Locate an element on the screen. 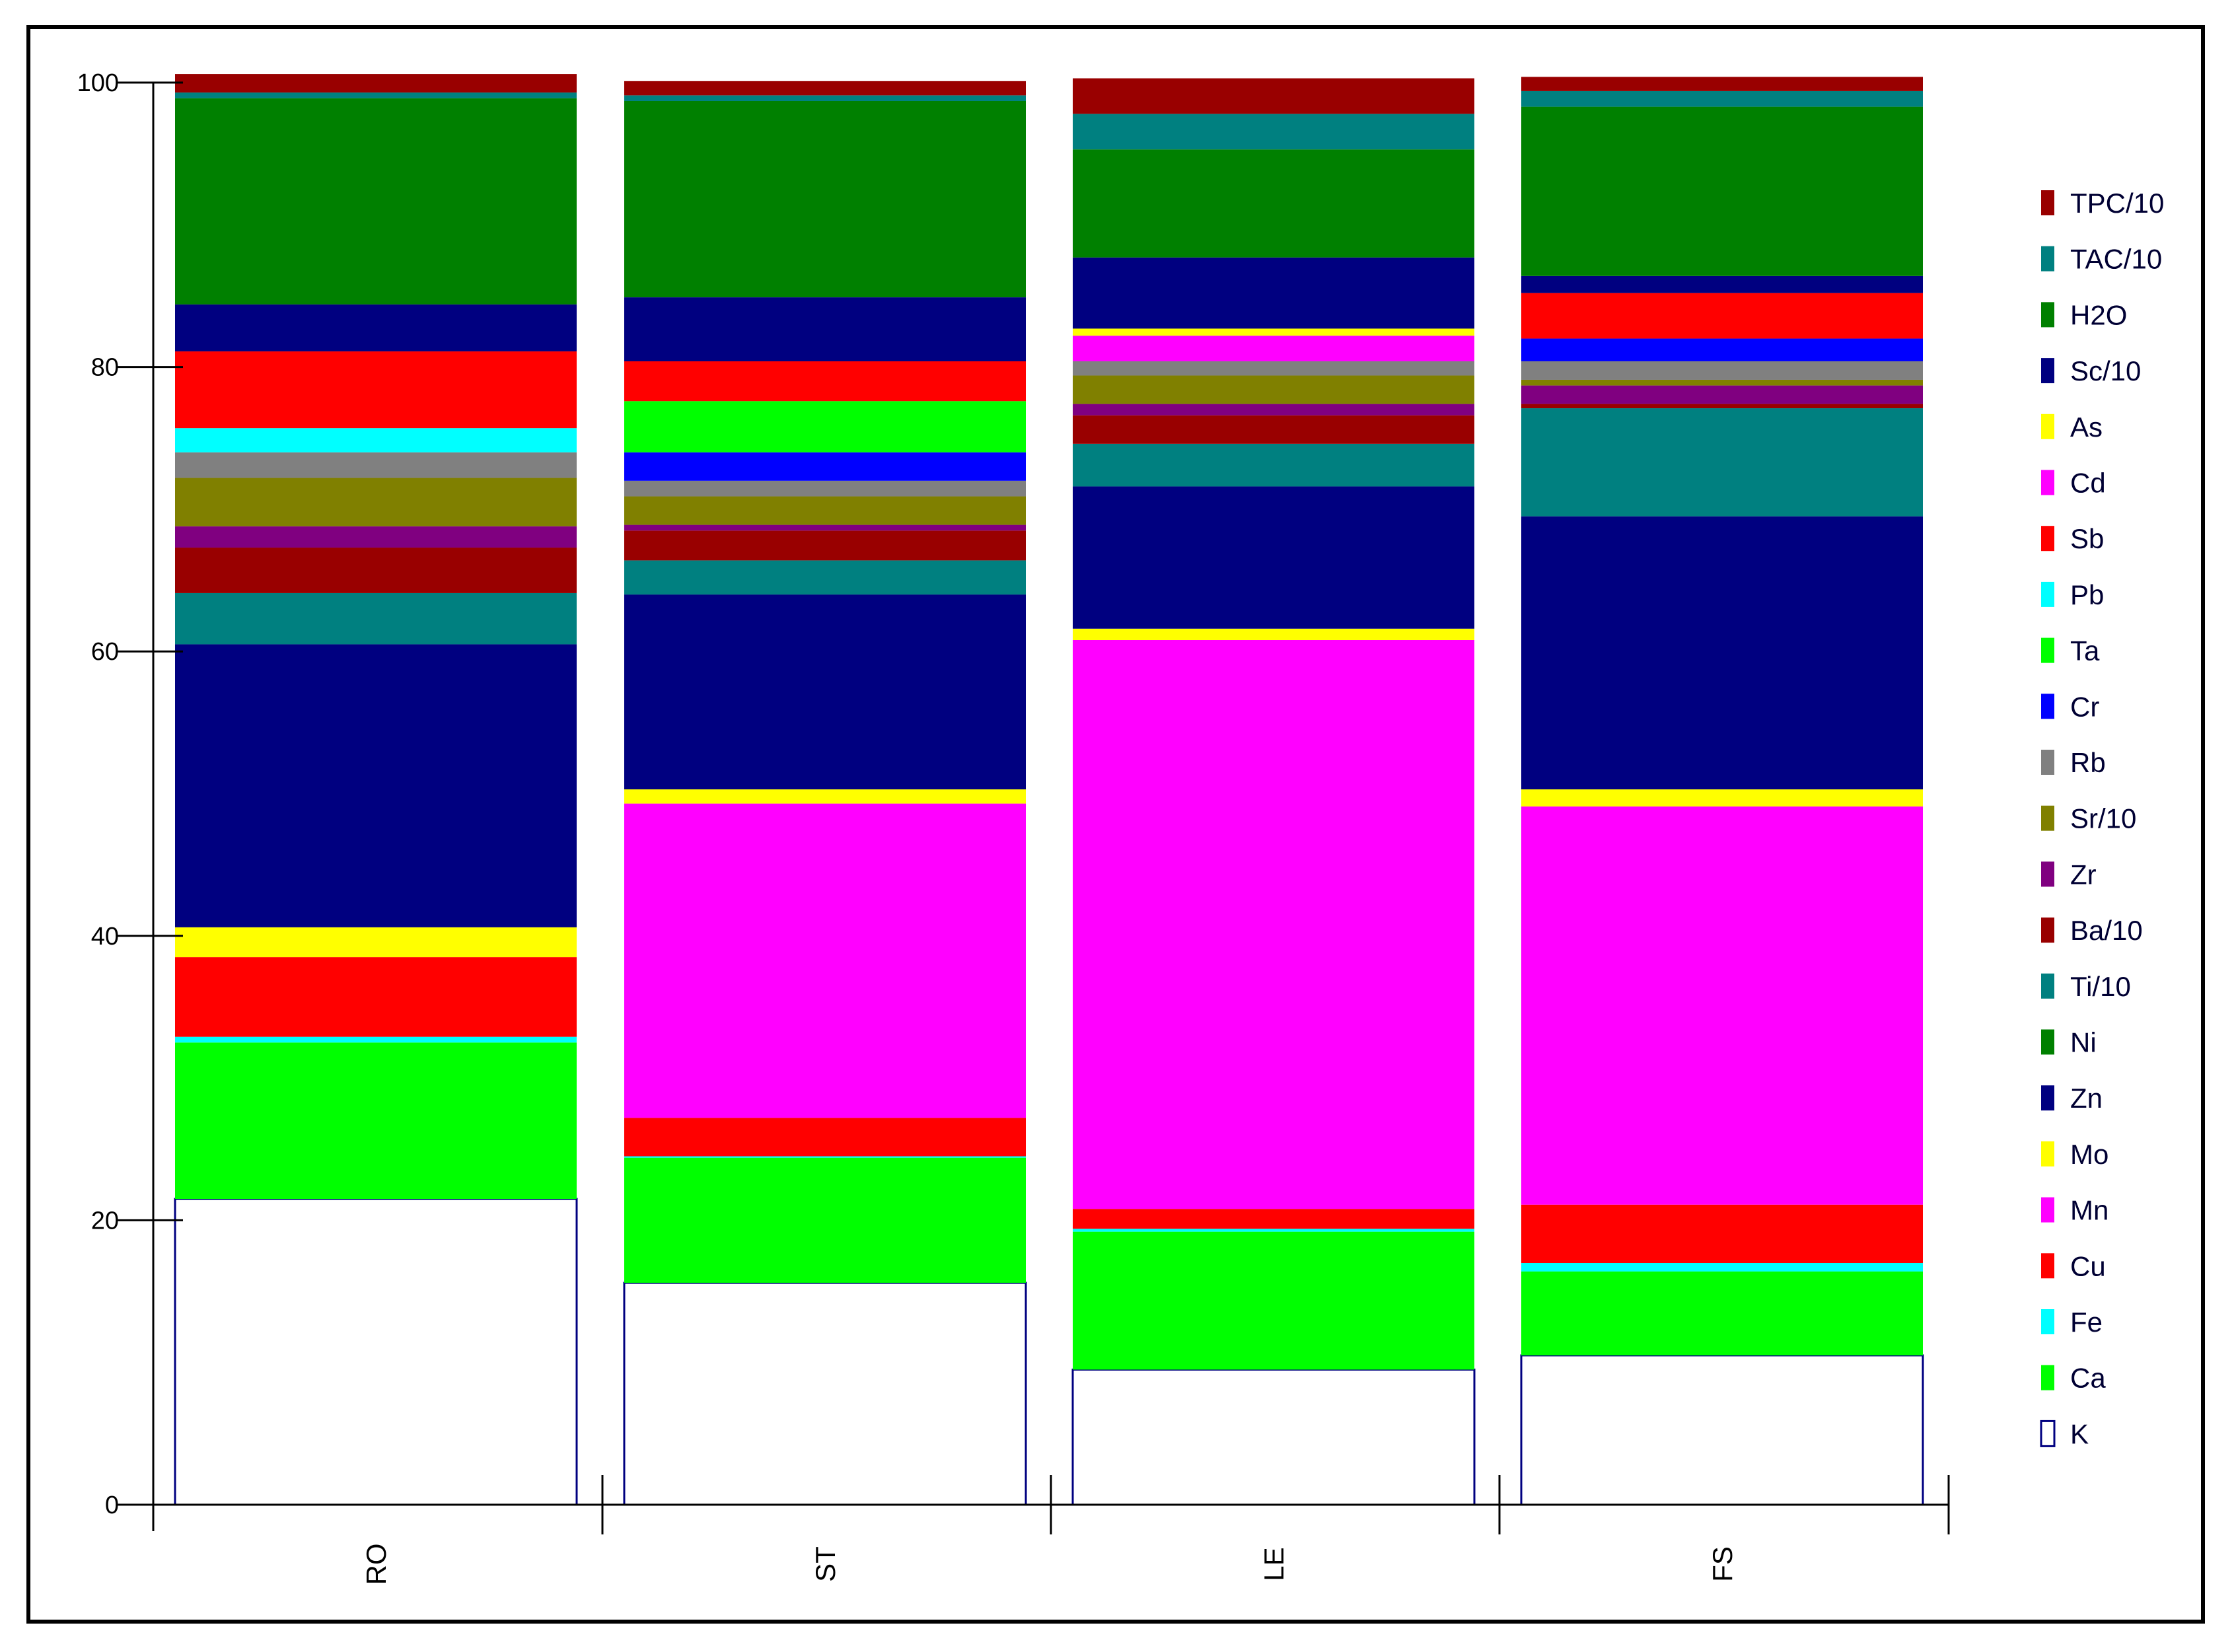  x-category-label: ST is located at coordinates (825, 1564).